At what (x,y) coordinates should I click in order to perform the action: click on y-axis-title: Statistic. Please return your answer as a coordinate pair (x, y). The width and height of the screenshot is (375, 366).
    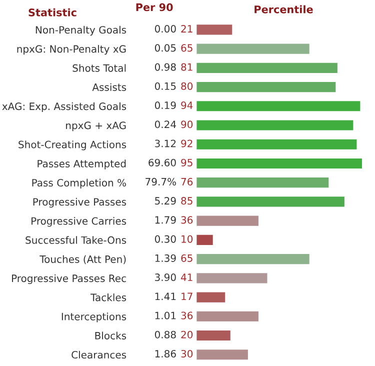
    Looking at the image, I should click on (52, 12).